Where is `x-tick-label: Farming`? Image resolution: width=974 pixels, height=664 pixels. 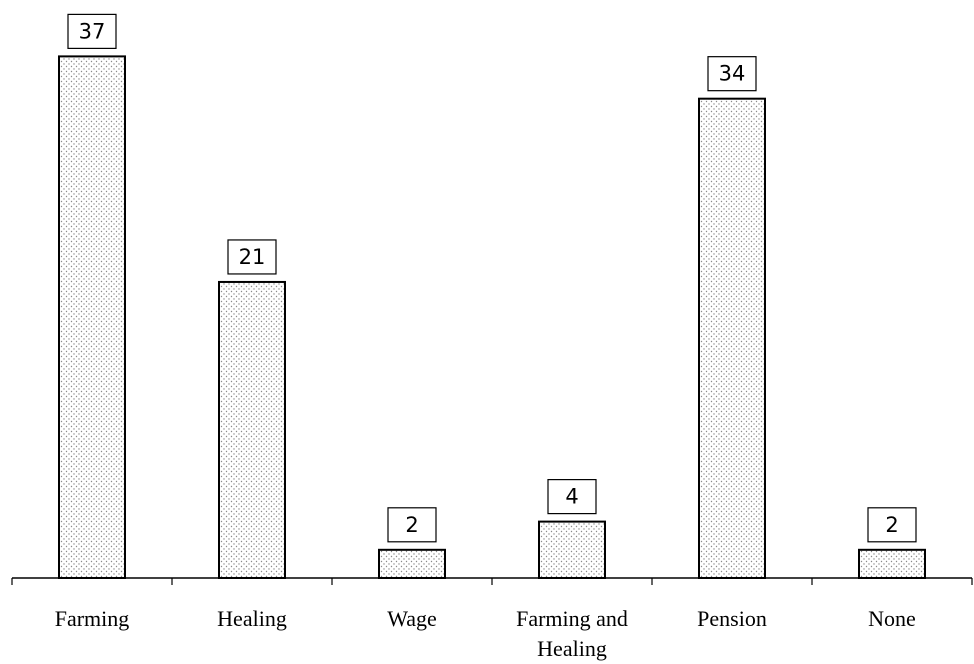 x-tick-label: Farming is located at coordinates (92, 618).